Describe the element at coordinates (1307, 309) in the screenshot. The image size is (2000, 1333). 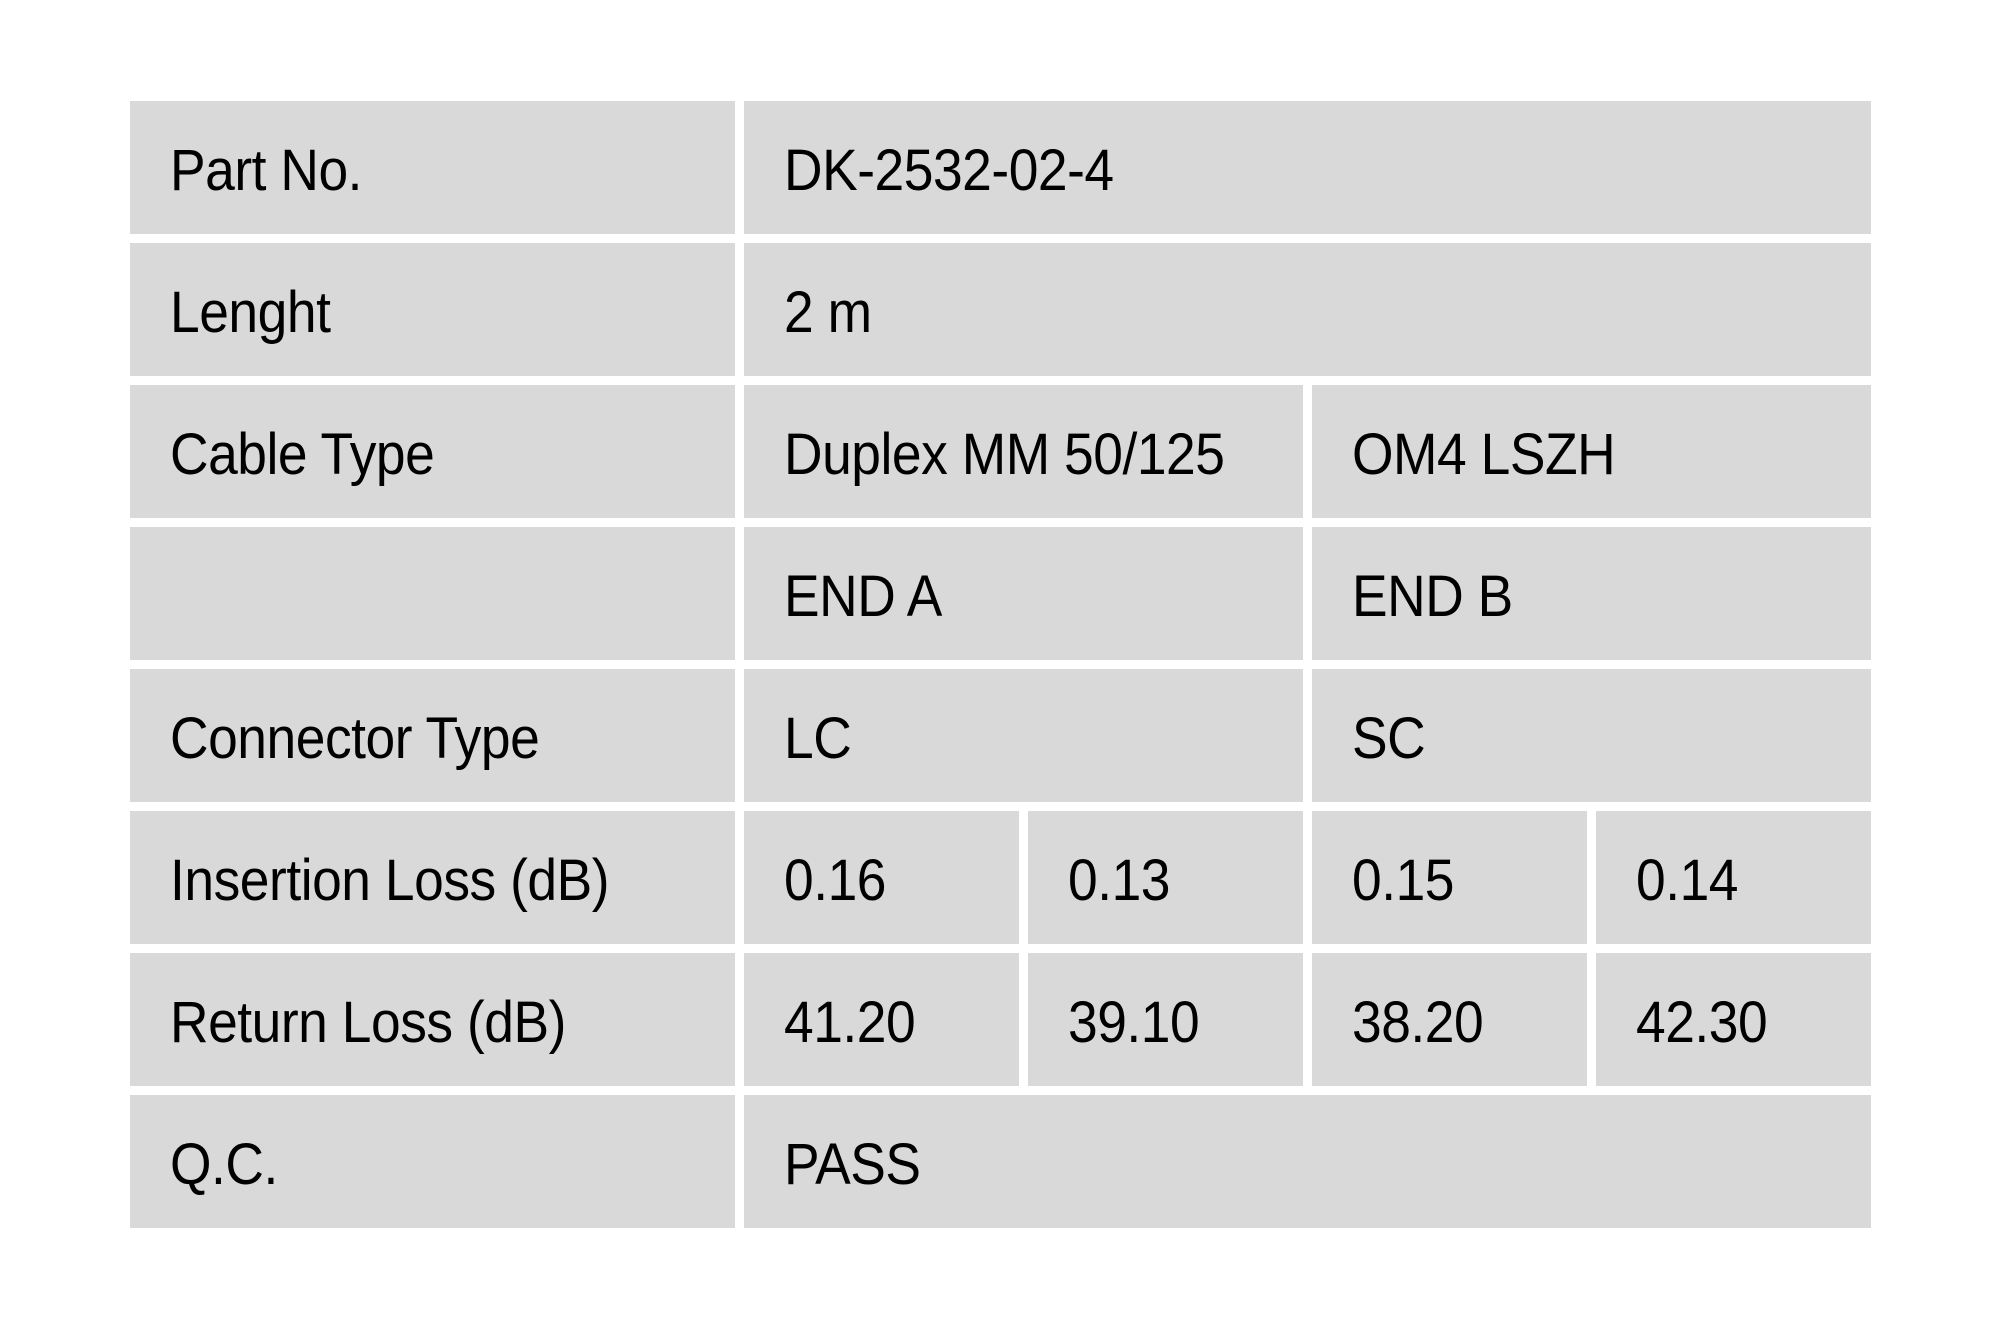
I see `length-value-cell: 2 m` at that location.